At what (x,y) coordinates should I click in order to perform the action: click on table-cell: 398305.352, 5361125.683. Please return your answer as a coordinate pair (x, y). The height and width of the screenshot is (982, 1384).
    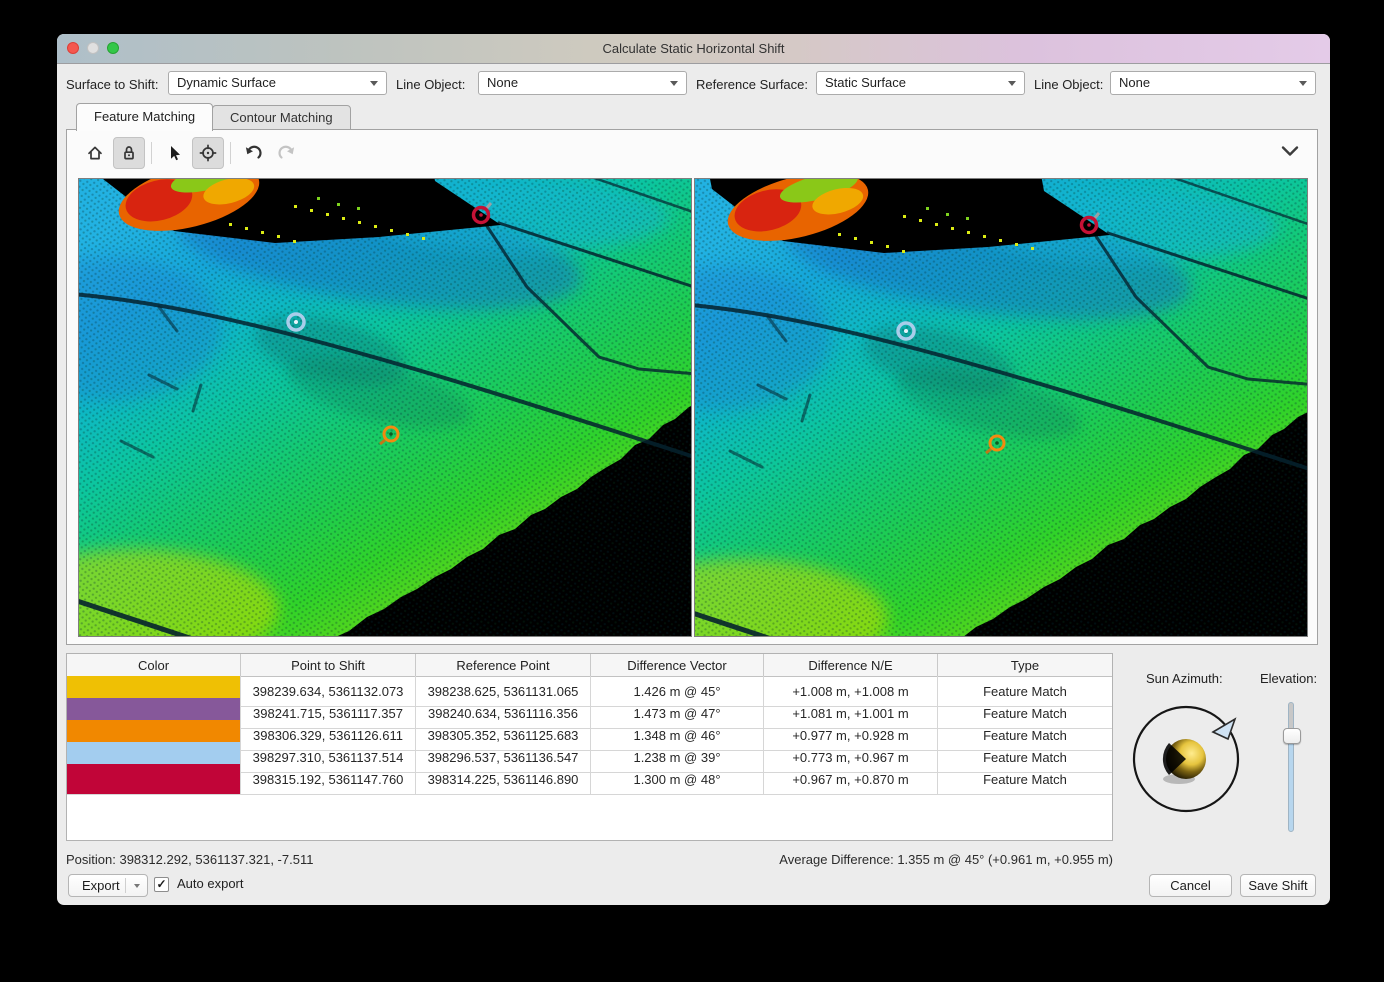
    Looking at the image, I should click on (503, 735).